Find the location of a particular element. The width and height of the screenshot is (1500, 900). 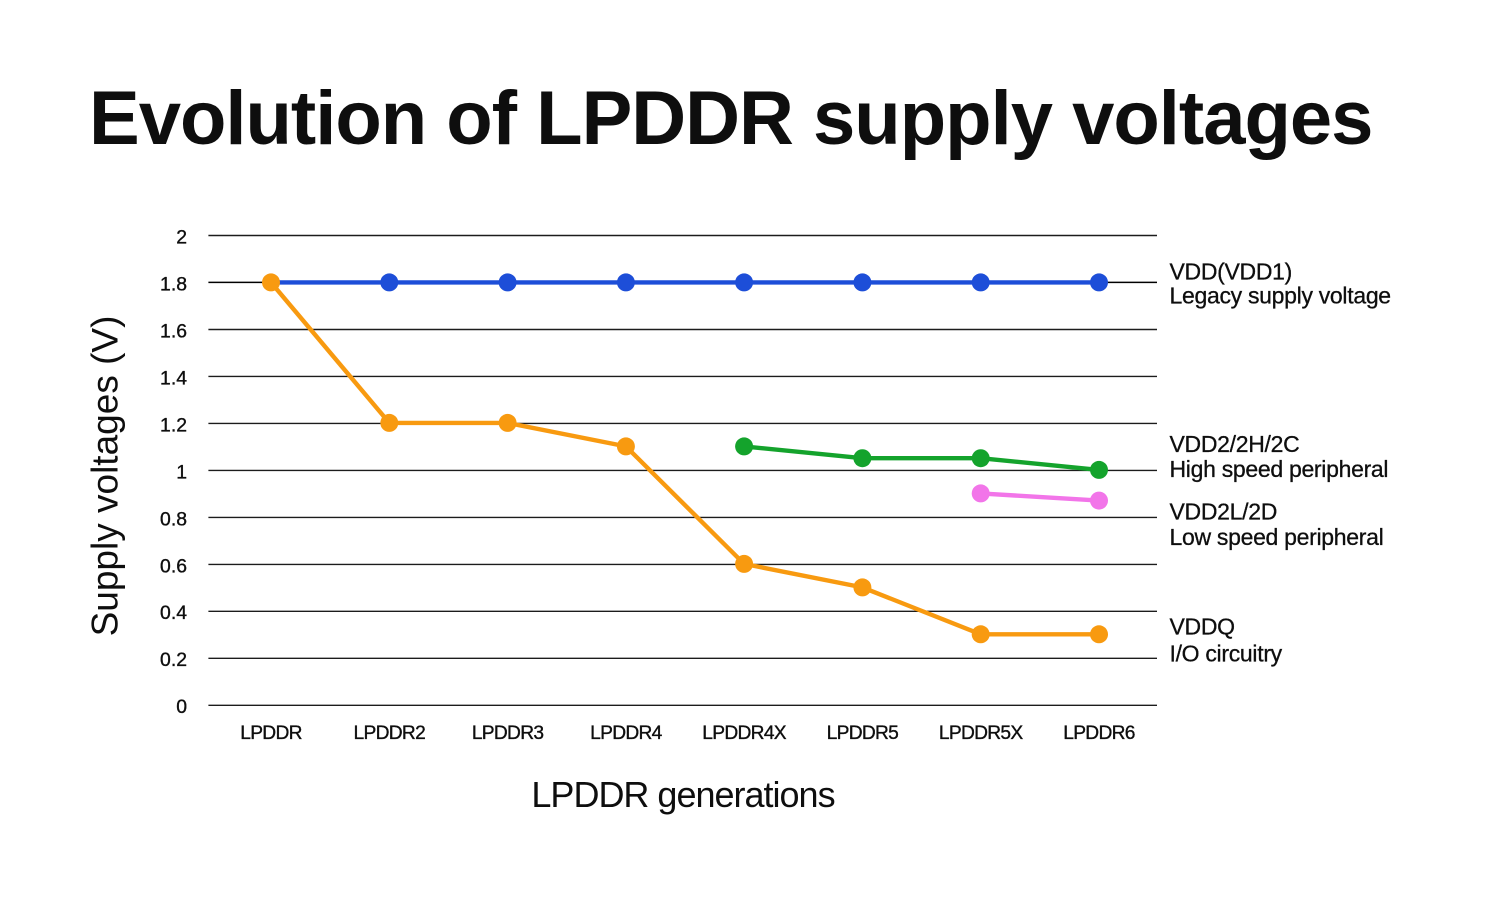

svg-text: VDD2L/2D is located at coordinates (1224, 512).